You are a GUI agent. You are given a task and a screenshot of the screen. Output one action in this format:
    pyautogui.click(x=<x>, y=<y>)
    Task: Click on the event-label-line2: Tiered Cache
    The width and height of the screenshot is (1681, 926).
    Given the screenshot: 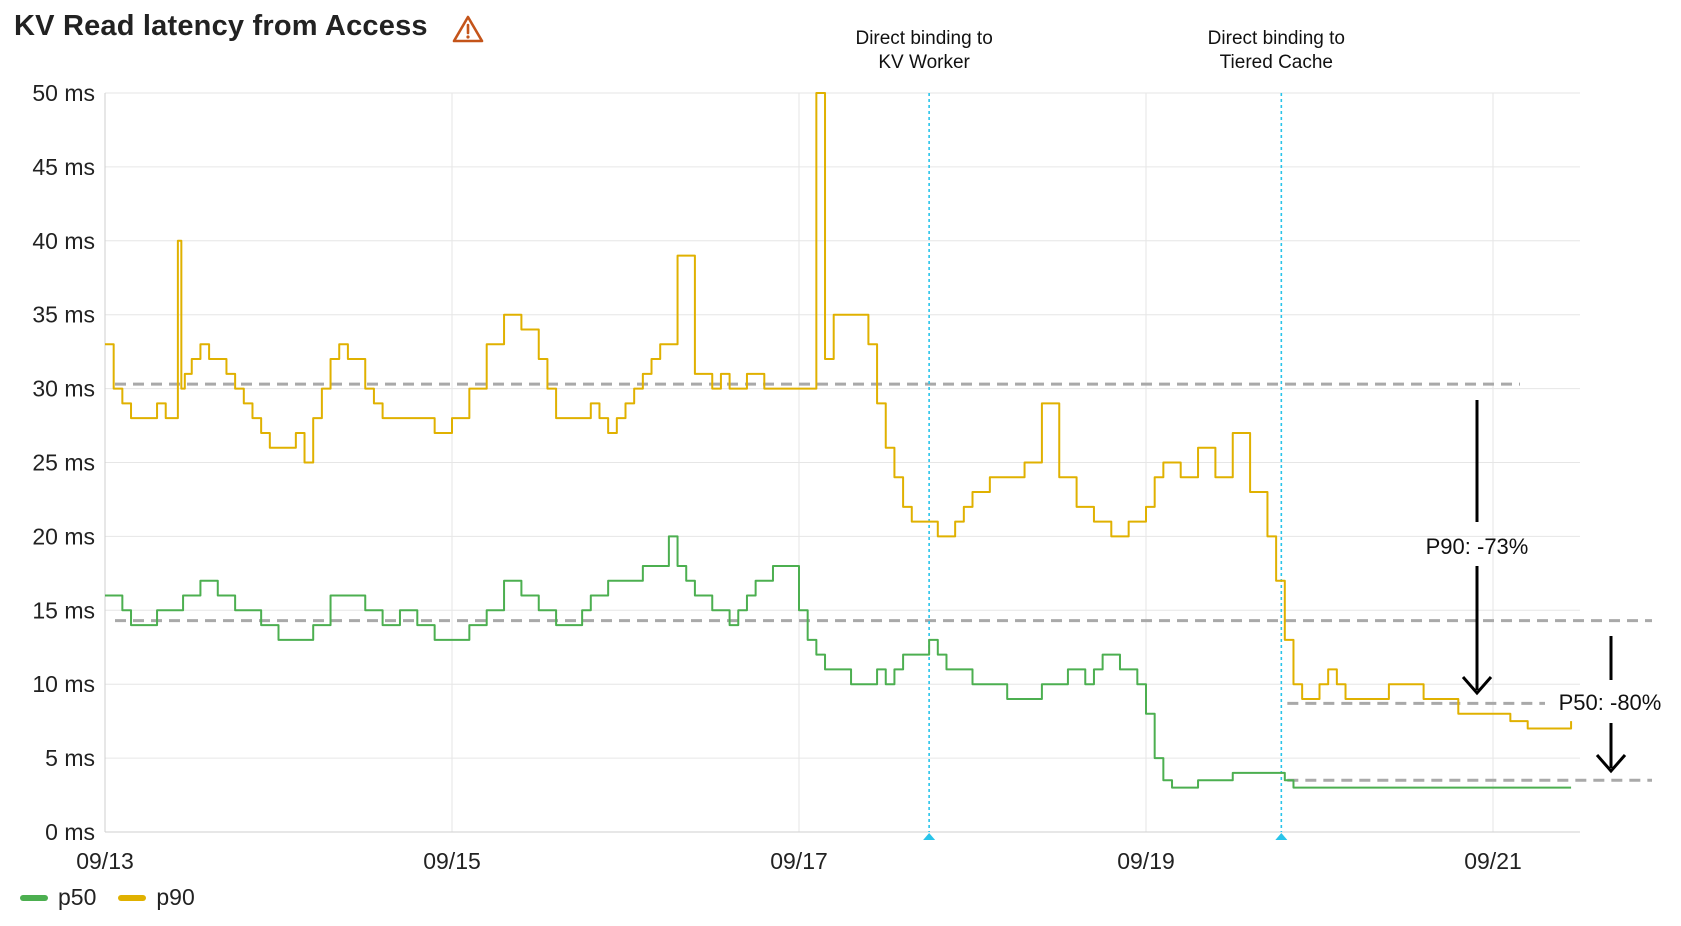 What is the action you would take?
    pyautogui.click(x=1276, y=62)
    